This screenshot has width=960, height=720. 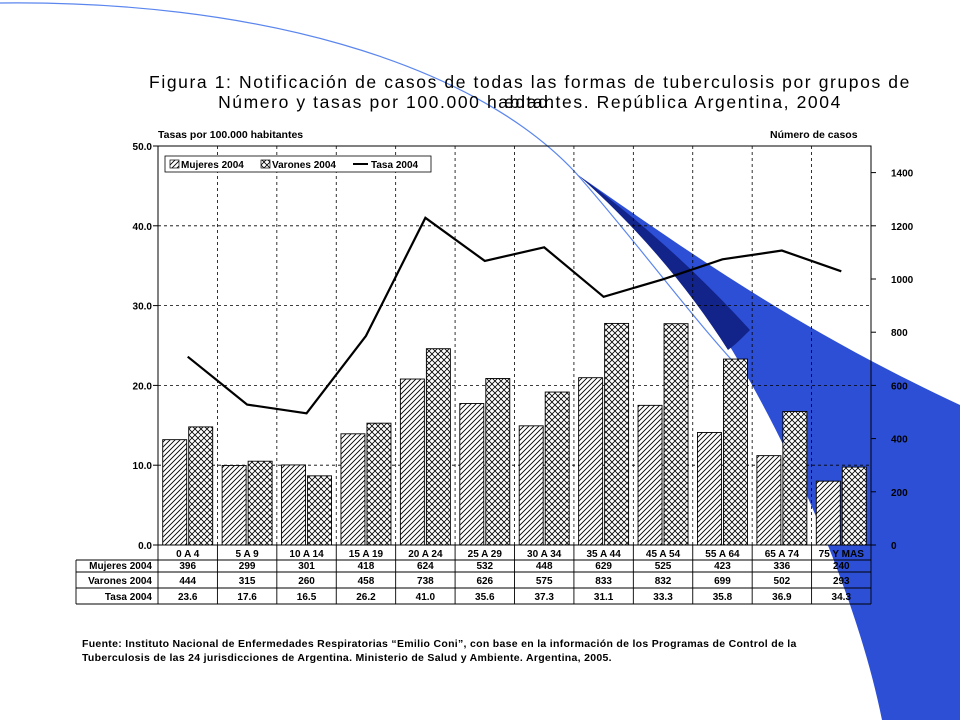 I want to click on table-cell: 301, so click(x=306, y=566).